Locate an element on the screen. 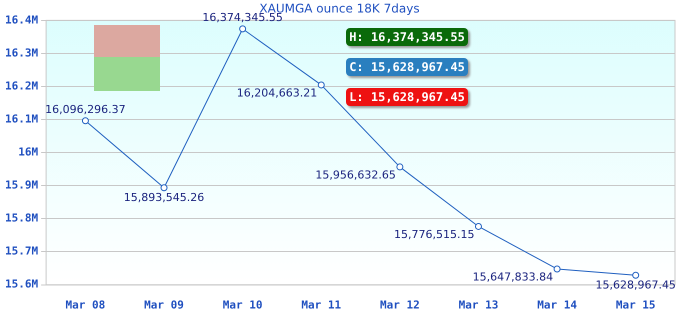 This screenshot has width=680, height=320. data-label: 16,096,296.37 is located at coordinates (85, 109).